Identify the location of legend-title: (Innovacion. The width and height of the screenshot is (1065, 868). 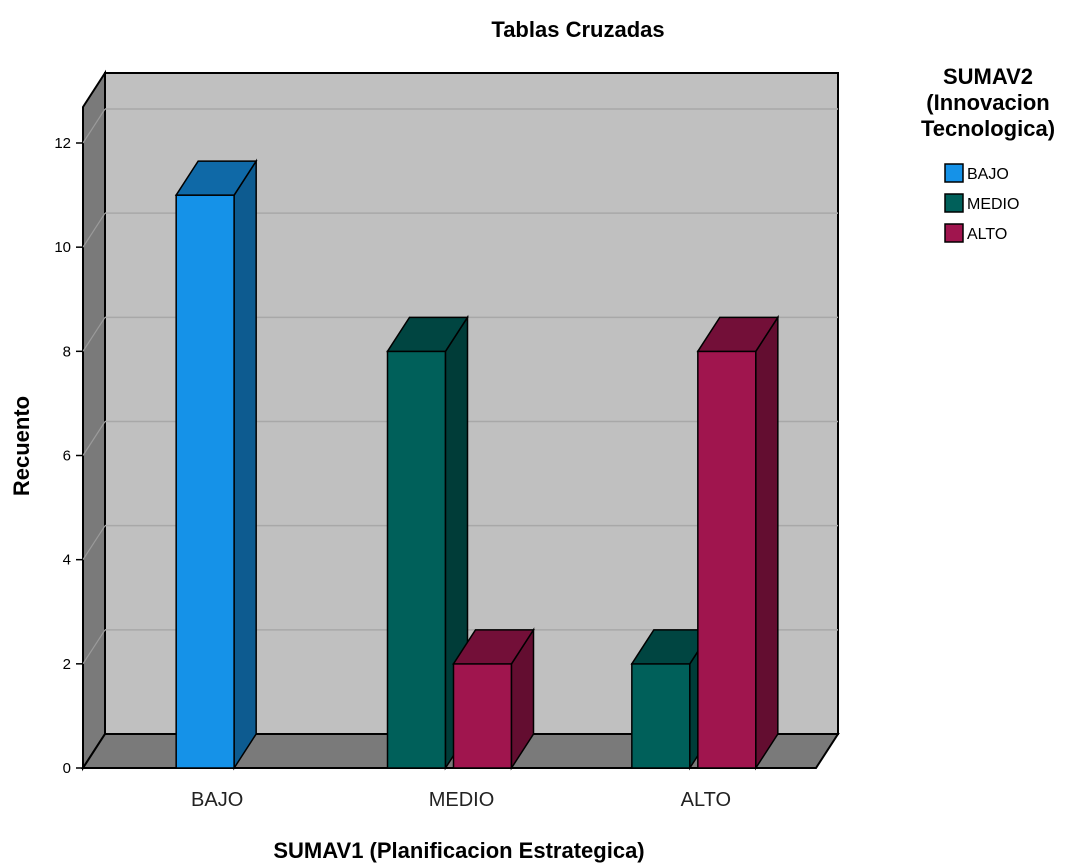
(987, 102).